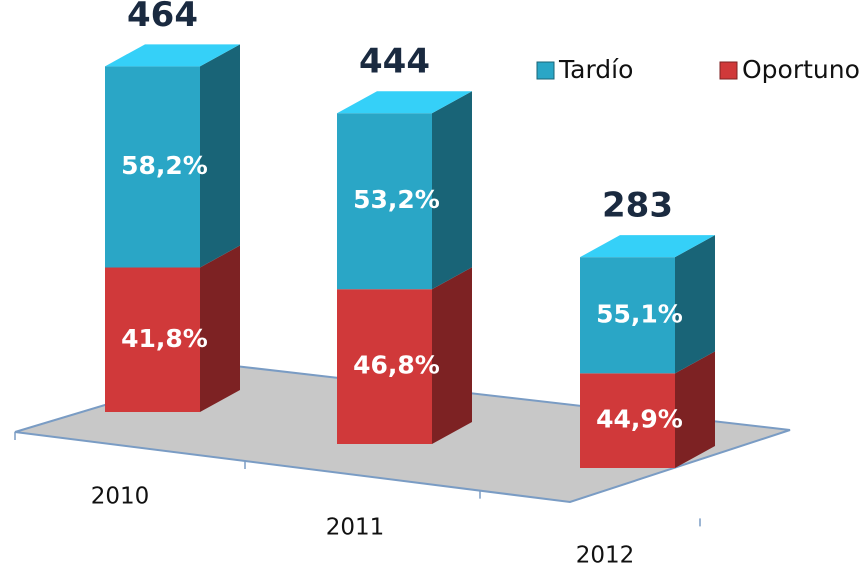 The width and height of the screenshot is (866, 570). What do you see at coordinates (396, 365) in the screenshot?
I see `data-label: 46,8%` at bounding box center [396, 365].